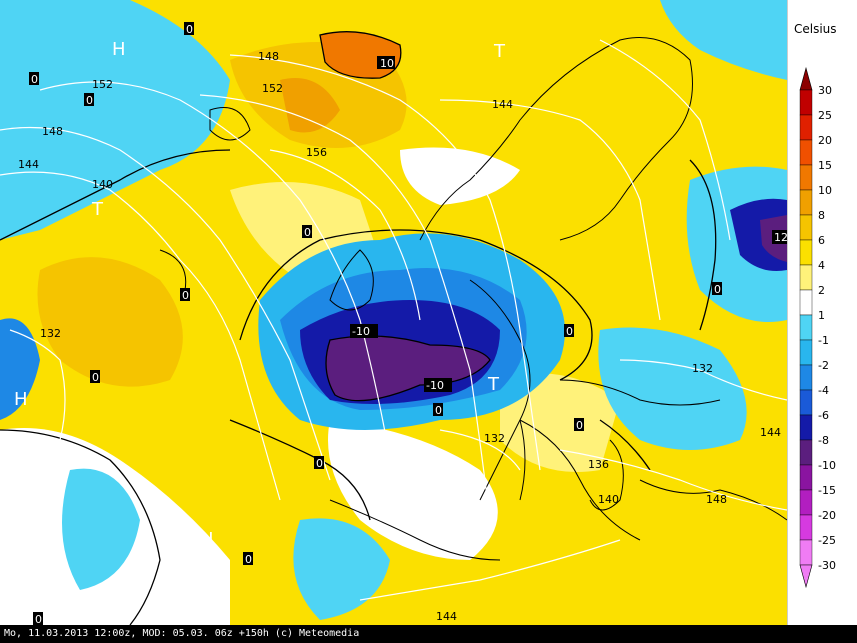 This screenshot has height=643, width=857. What do you see at coordinates (780, 237) in the screenshot?
I see `temperature-label: 12` at bounding box center [780, 237].